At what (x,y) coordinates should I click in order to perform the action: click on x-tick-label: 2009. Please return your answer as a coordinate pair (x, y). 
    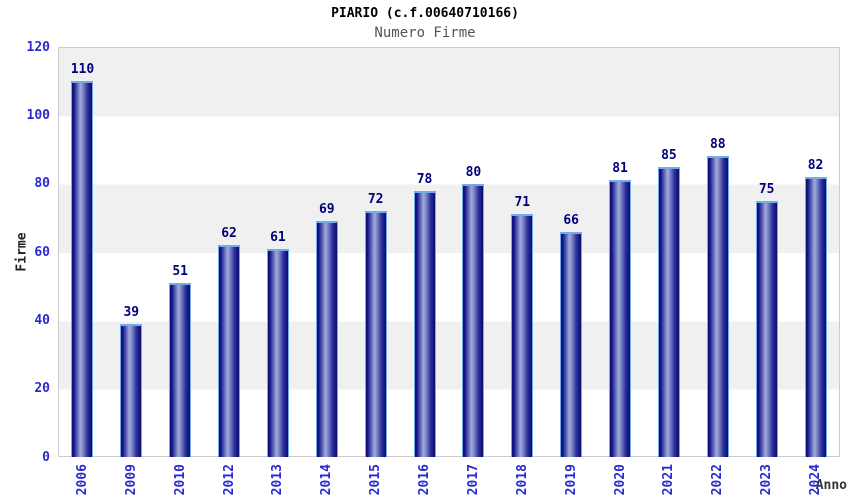
    Looking at the image, I should click on (131, 480).